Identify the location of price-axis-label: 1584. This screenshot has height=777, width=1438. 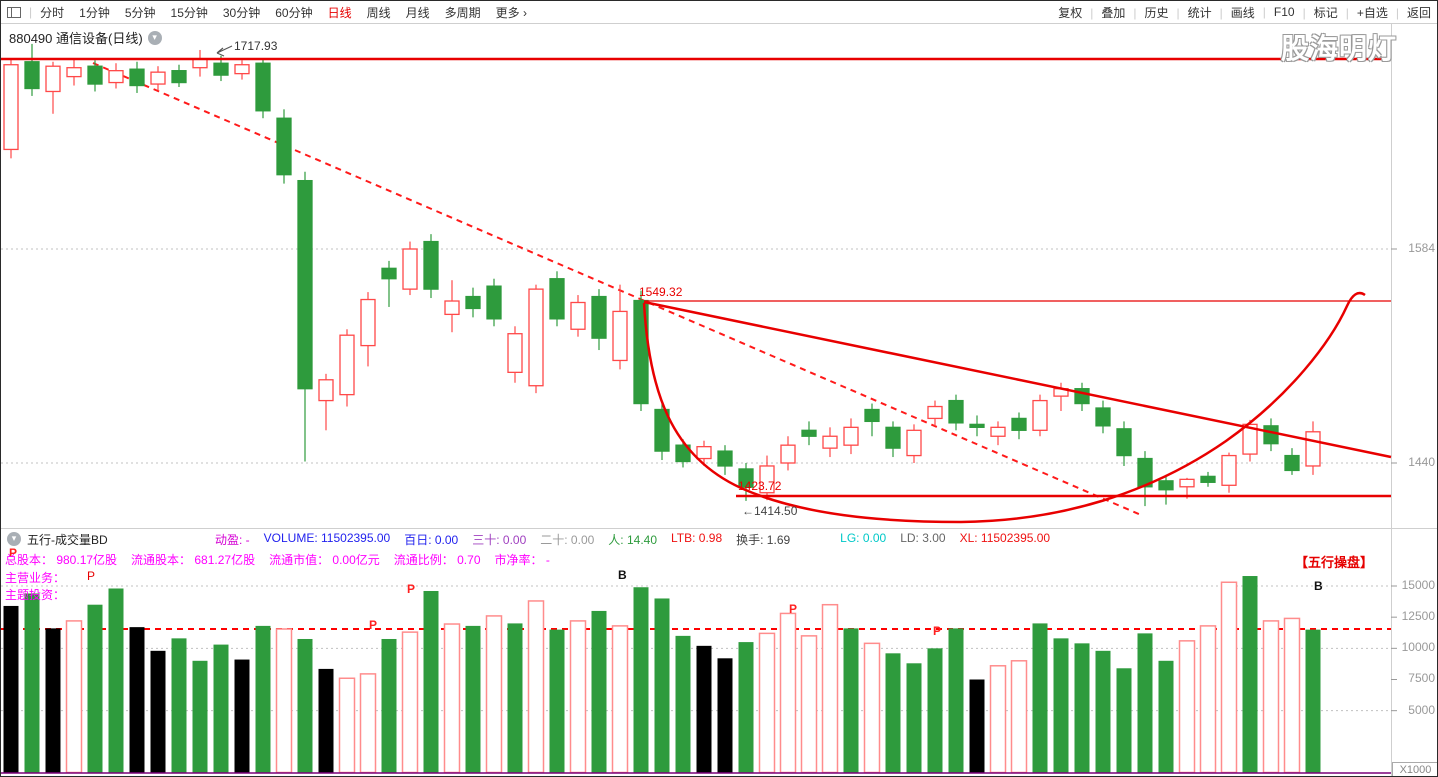
(1421, 248).